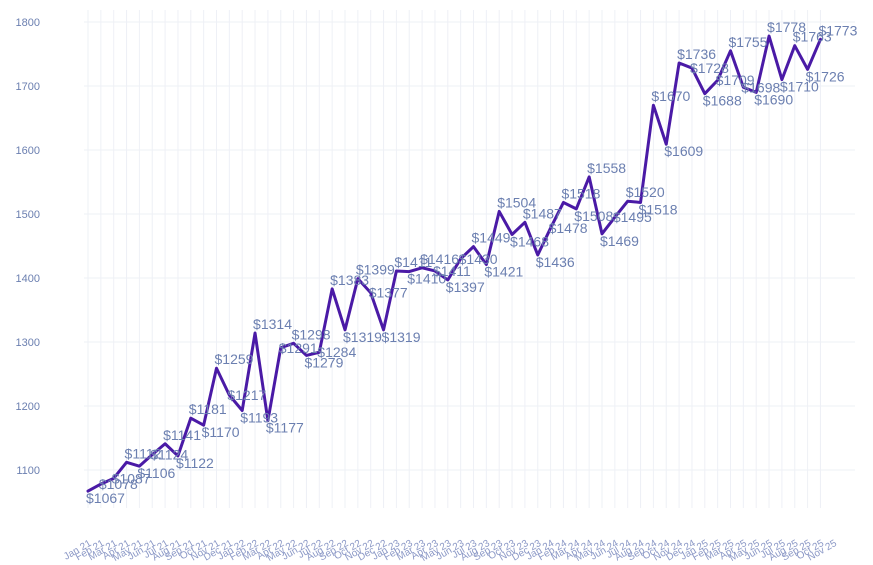 This screenshot has width=873, height=565. Describe the element at coordinates (503, 272) in the screenshot. I see `data-label: $1421` at that location.